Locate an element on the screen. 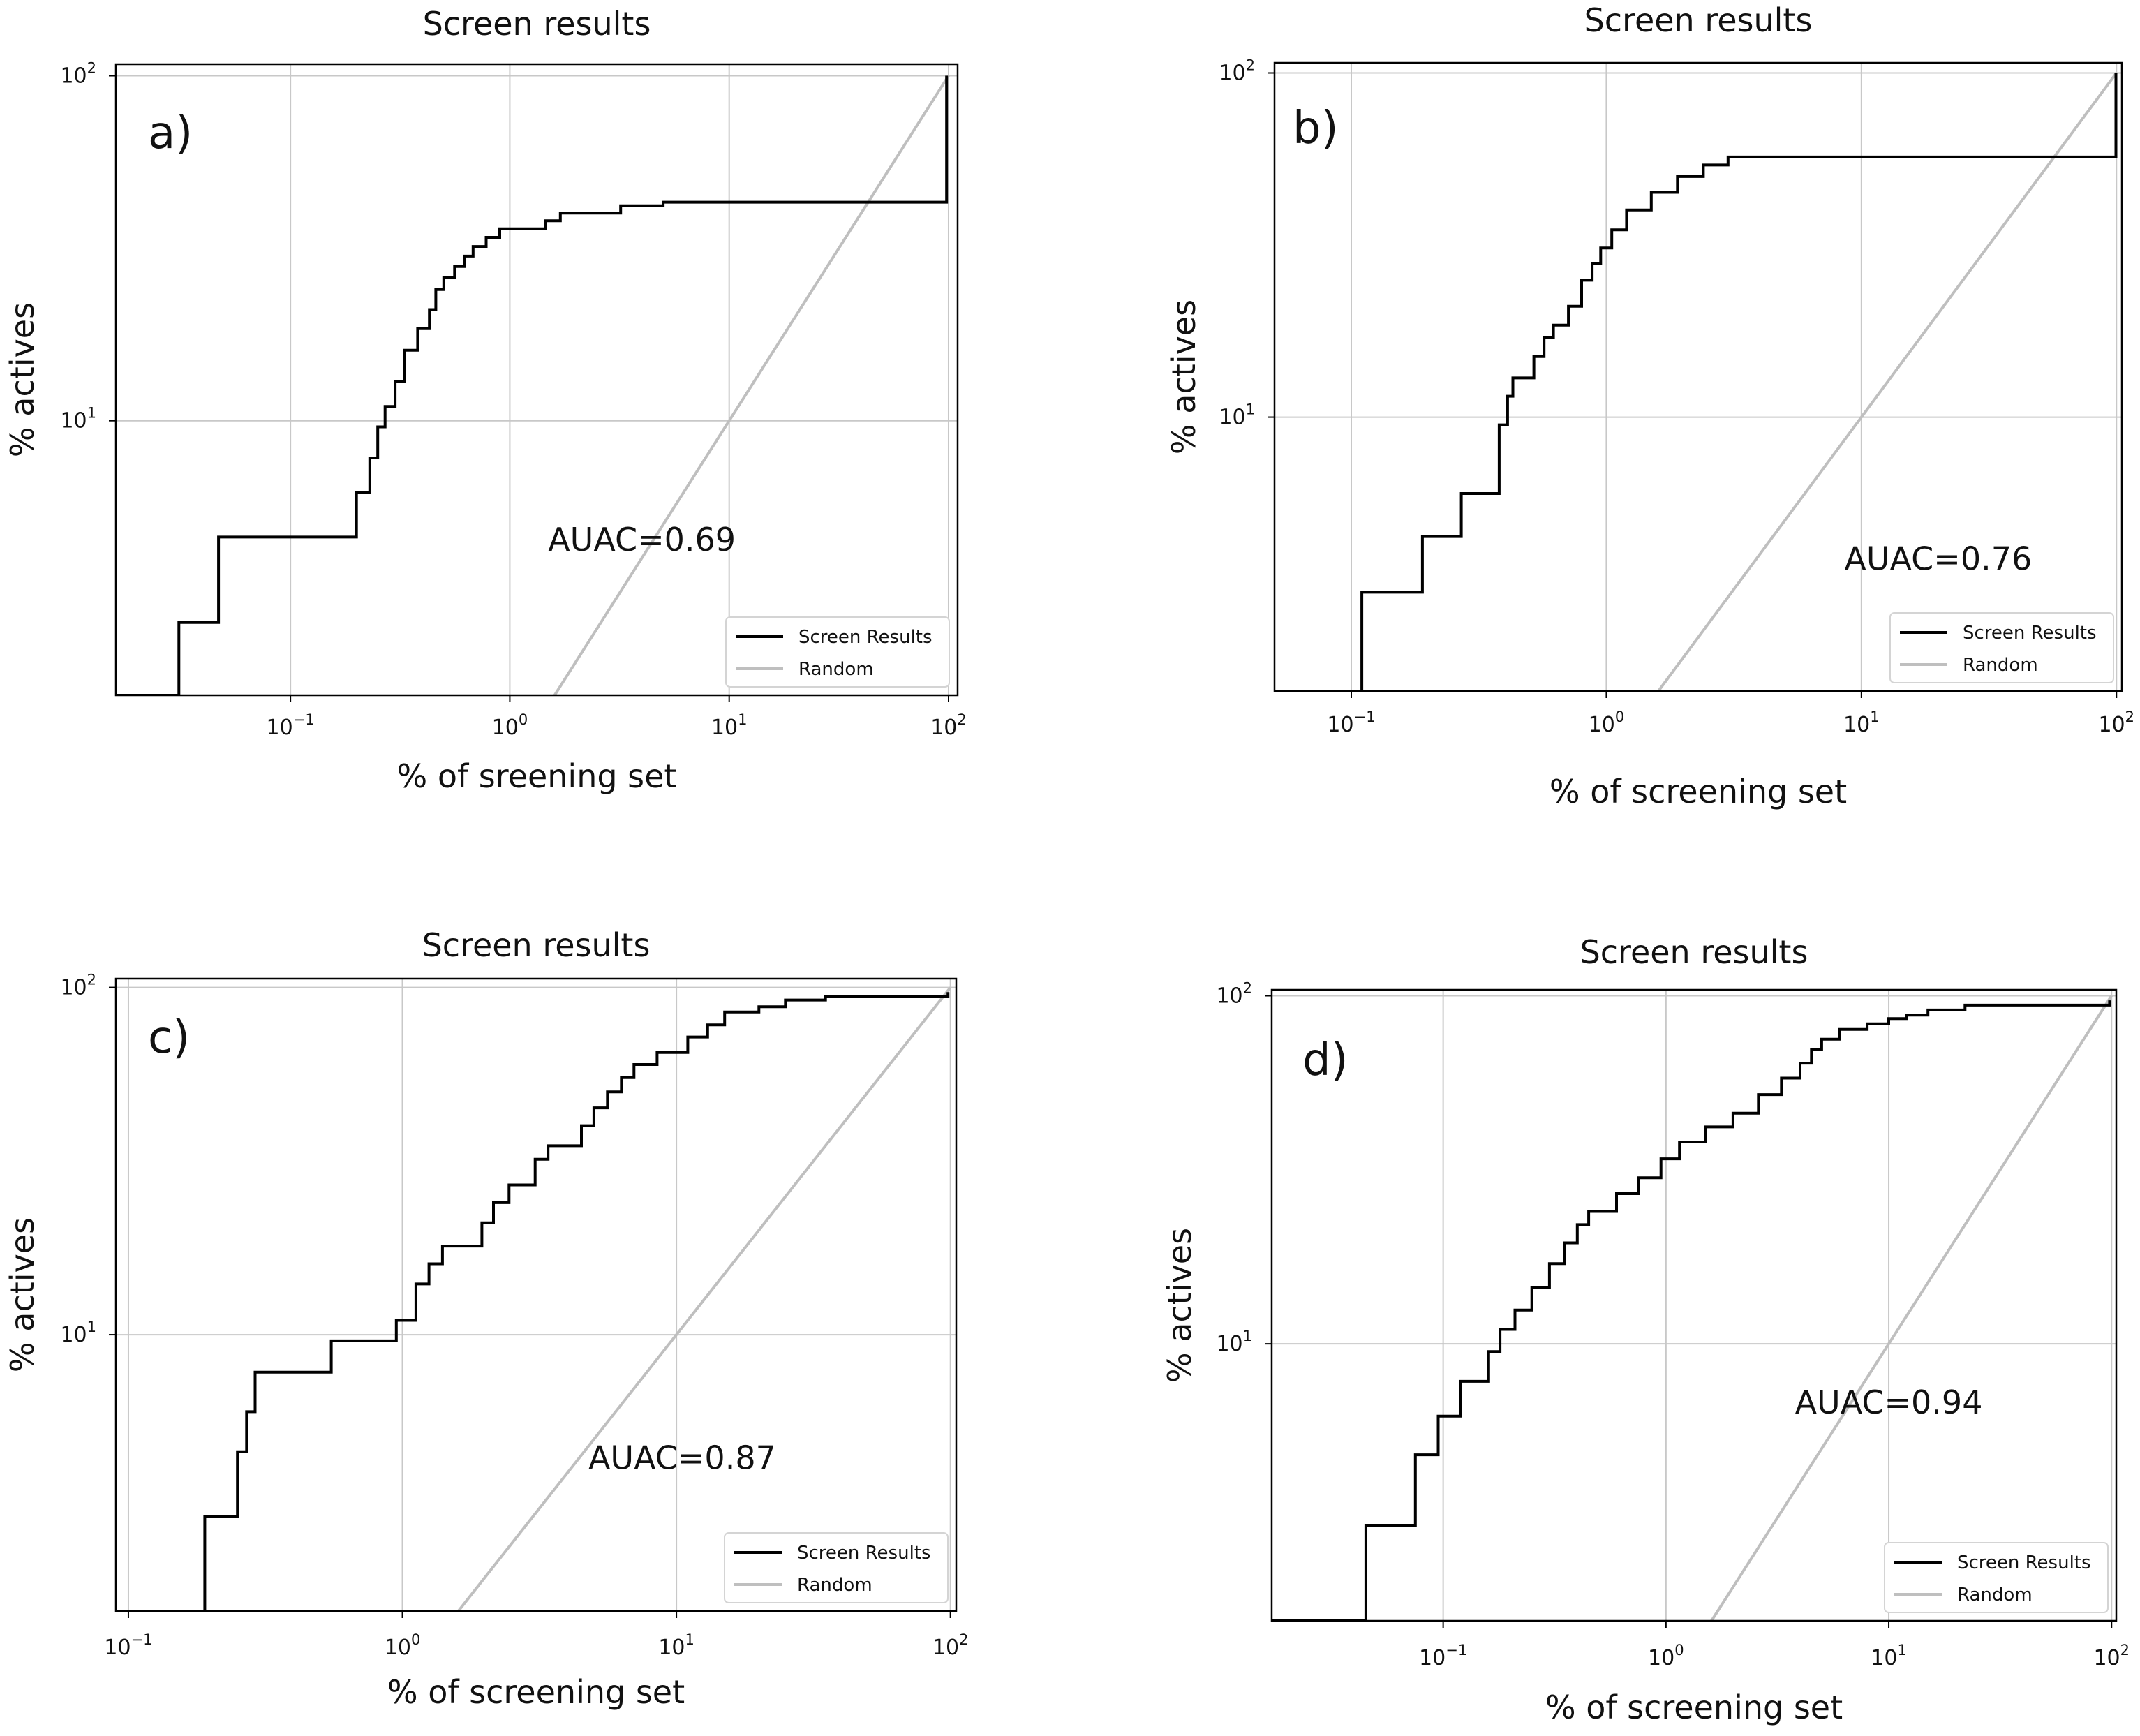 The width and height of the screenshot is (2140, 1736). auac-annotation: AUAC=0.87 is located at coordinates (682, 1458).